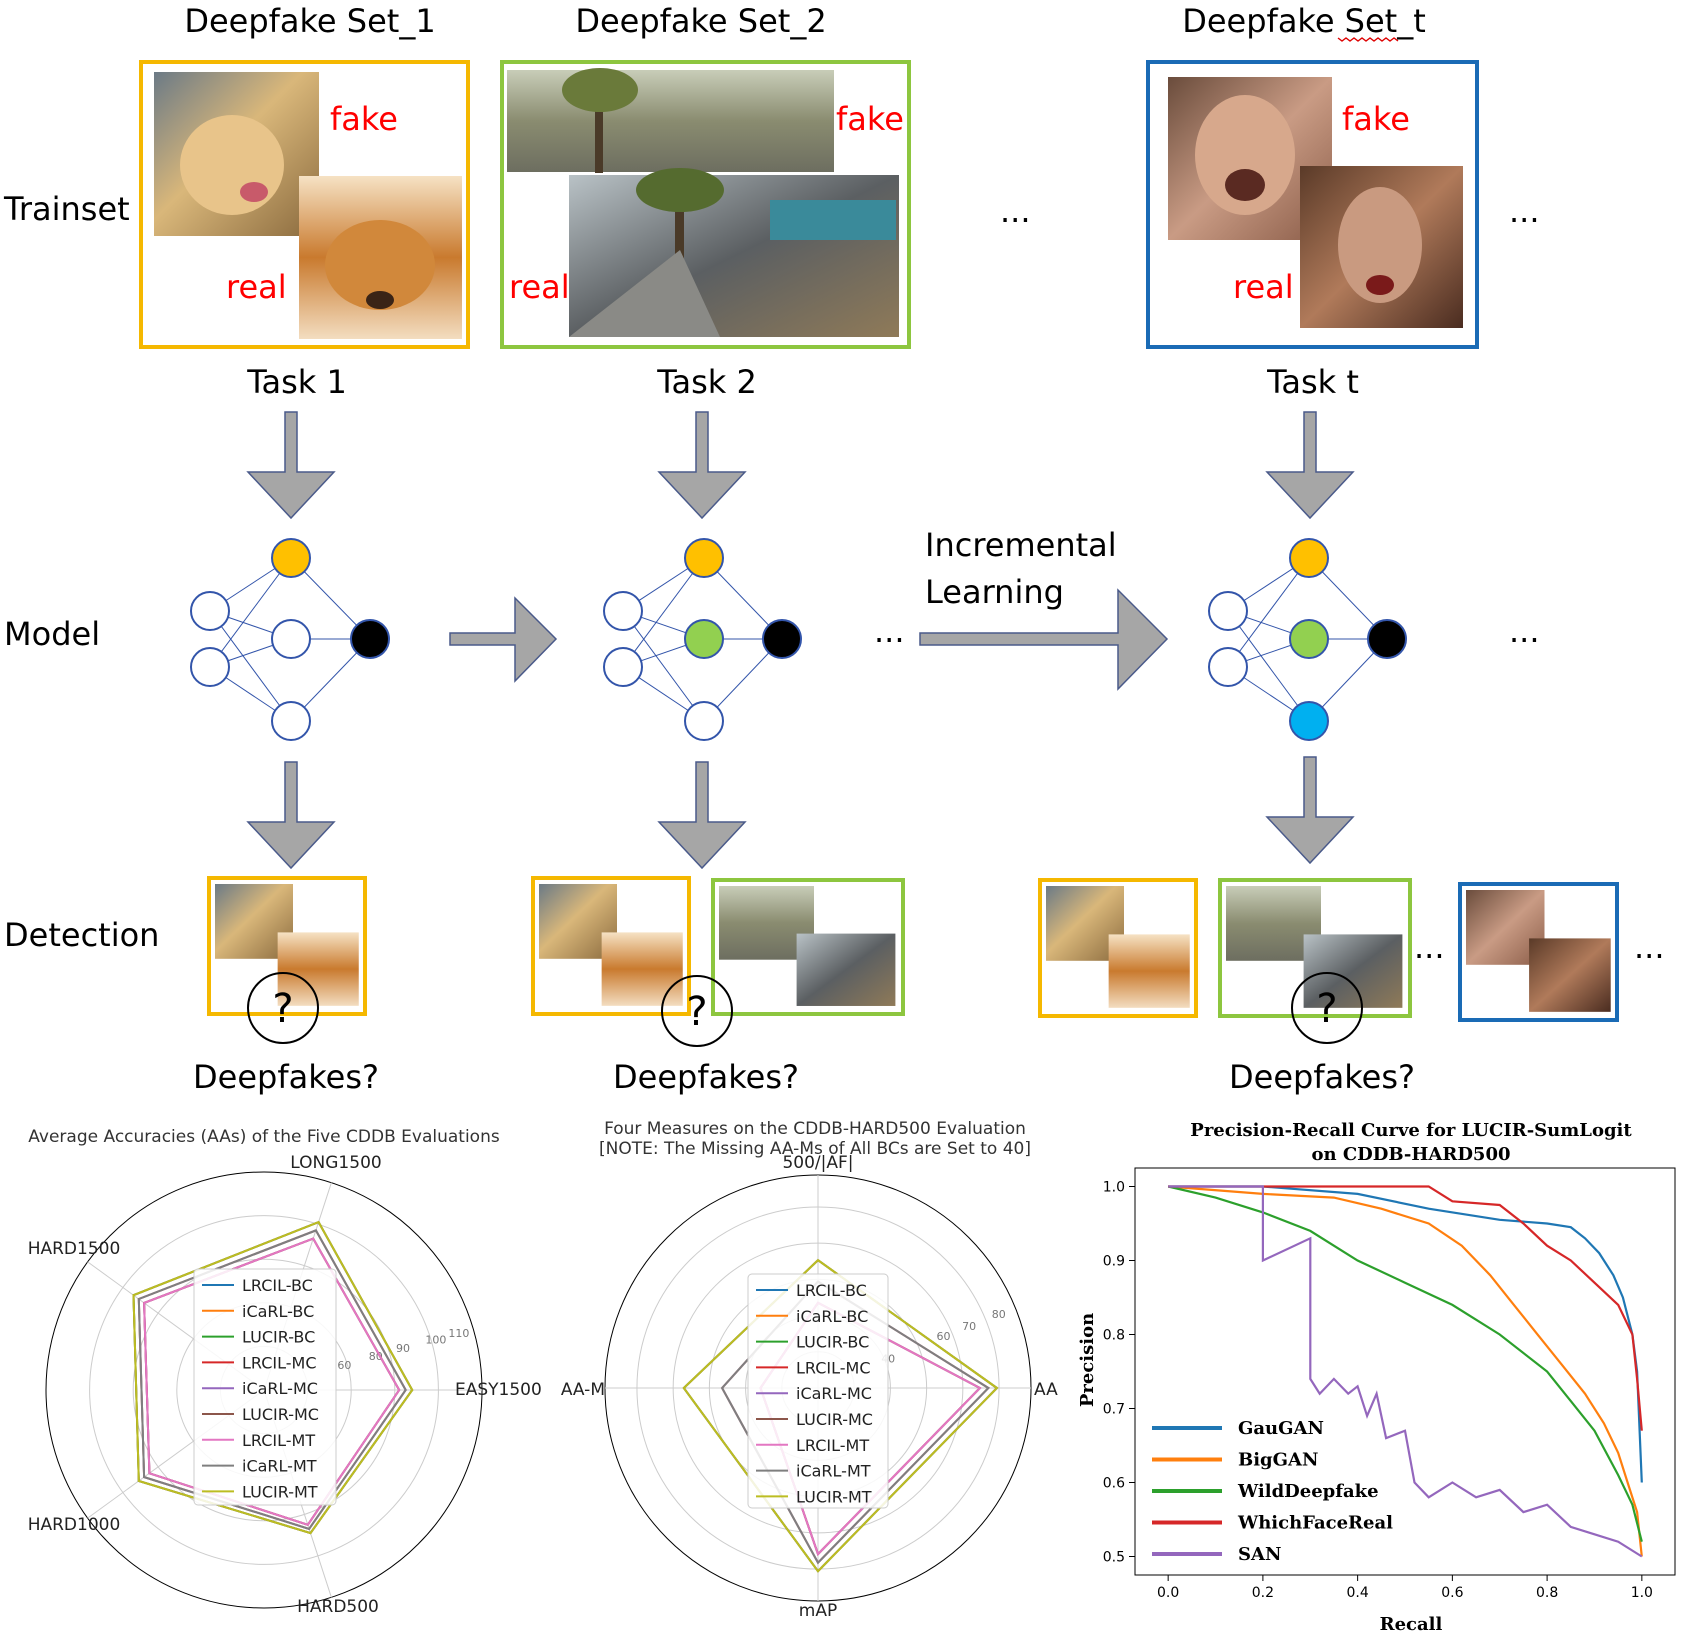 Image resolution: width=1692 pixels, height=1637 pixels. Describe the element at coordinates (286, 1077) in the screenshot. I see `deepfakes-question-1: Deepfakes?` at that location.